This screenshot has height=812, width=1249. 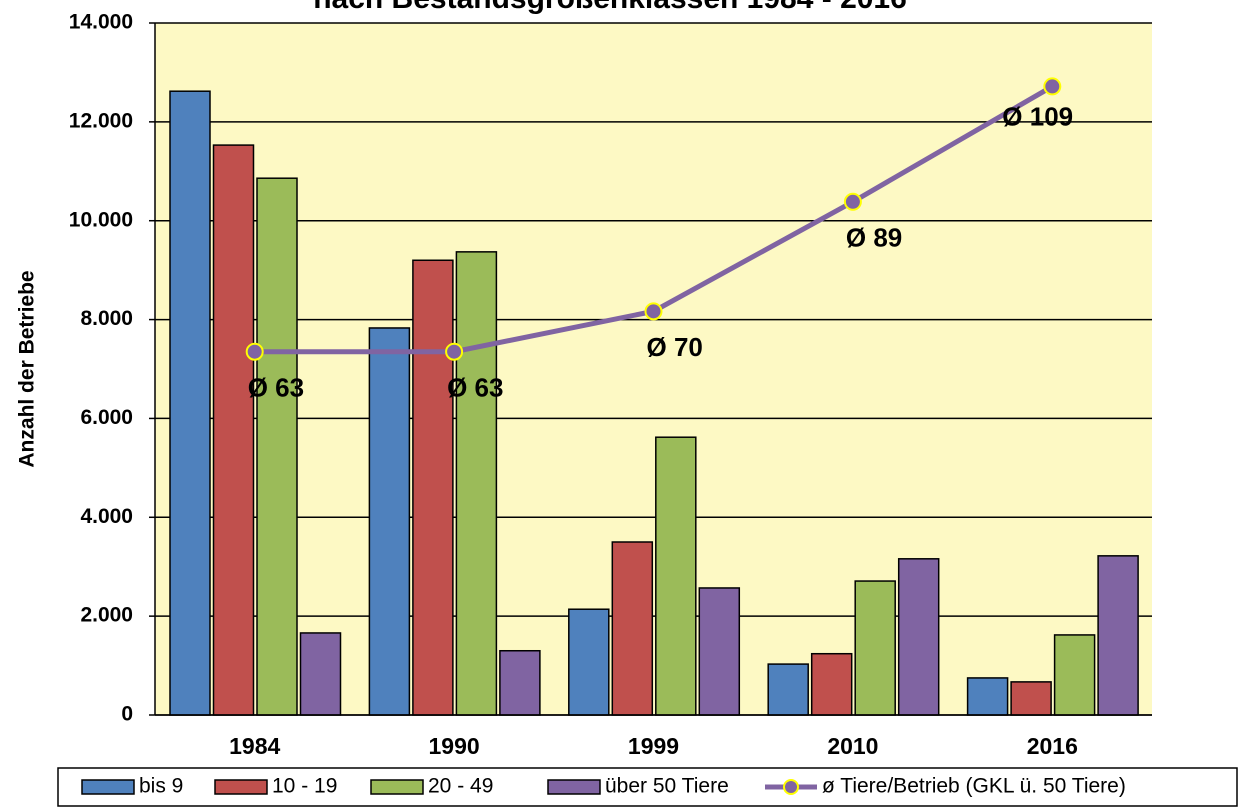 What do you see at coordinates (667, 786) in the screenshot?
I see `legend-label: über 50 Tiere` at bounding box center [667, 786].